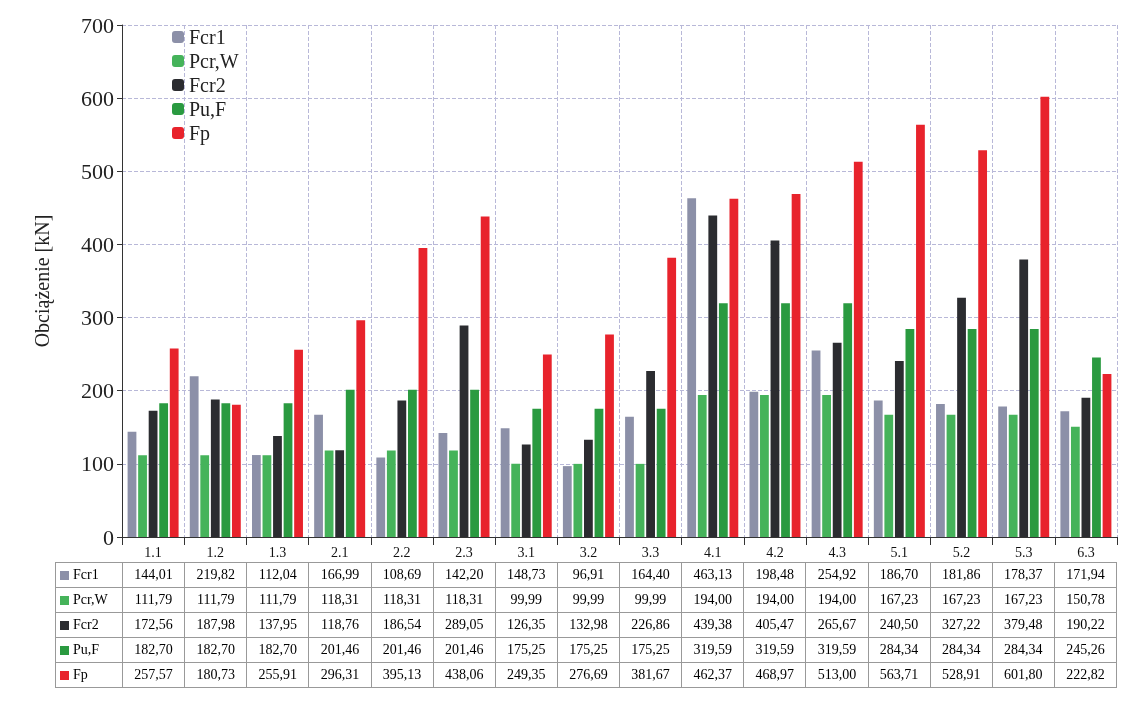 The height and width of the screenshot is (702, 1122). What do you see at coordinates (277, 625) in the screenshot?
I see `data-label: 137,95` at bounding box center [277, 625].